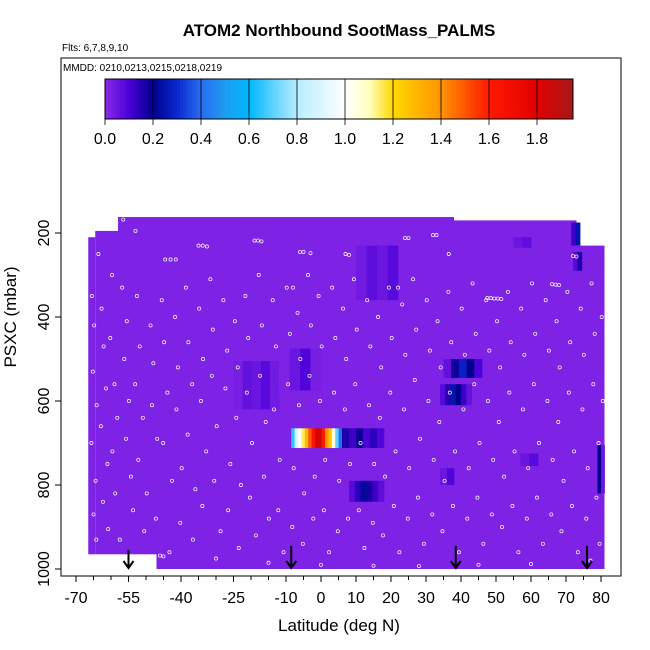 Image resolution: width=650 pixels, height=650 pixels. What do you see at coordinates (106, 392) in the screenshot?
I see `coverage-cell` at bounding box center [106, 392].